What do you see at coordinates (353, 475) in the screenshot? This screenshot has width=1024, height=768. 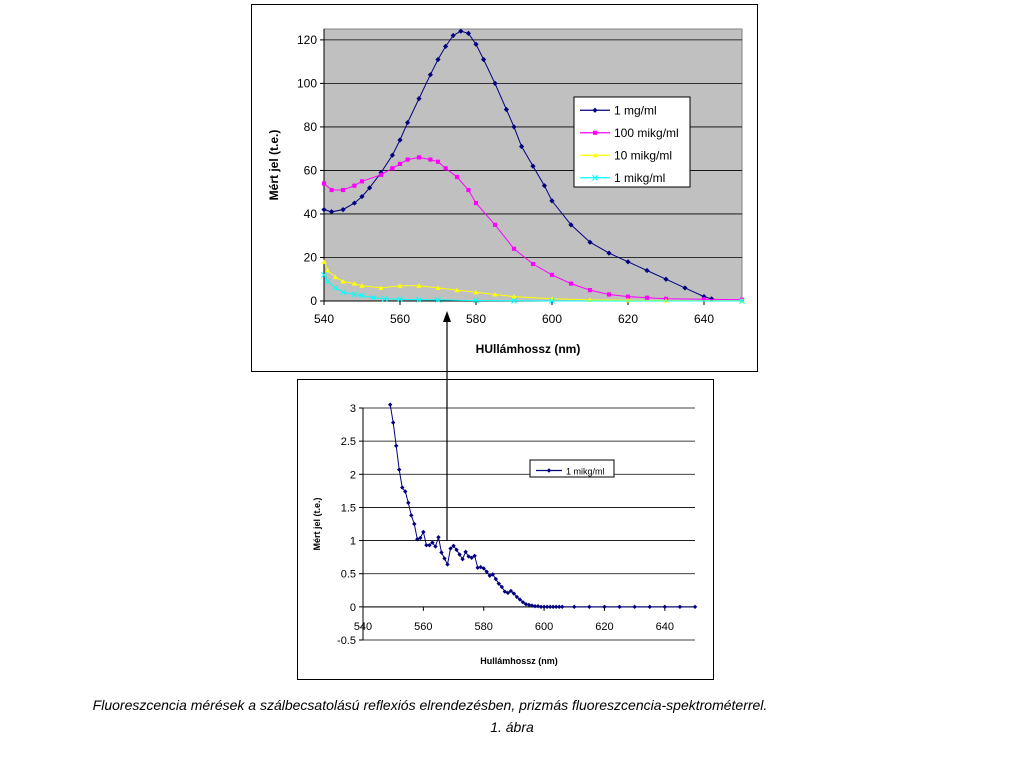 I see `y-tick-label: 2` at bounding box center [353, 475].